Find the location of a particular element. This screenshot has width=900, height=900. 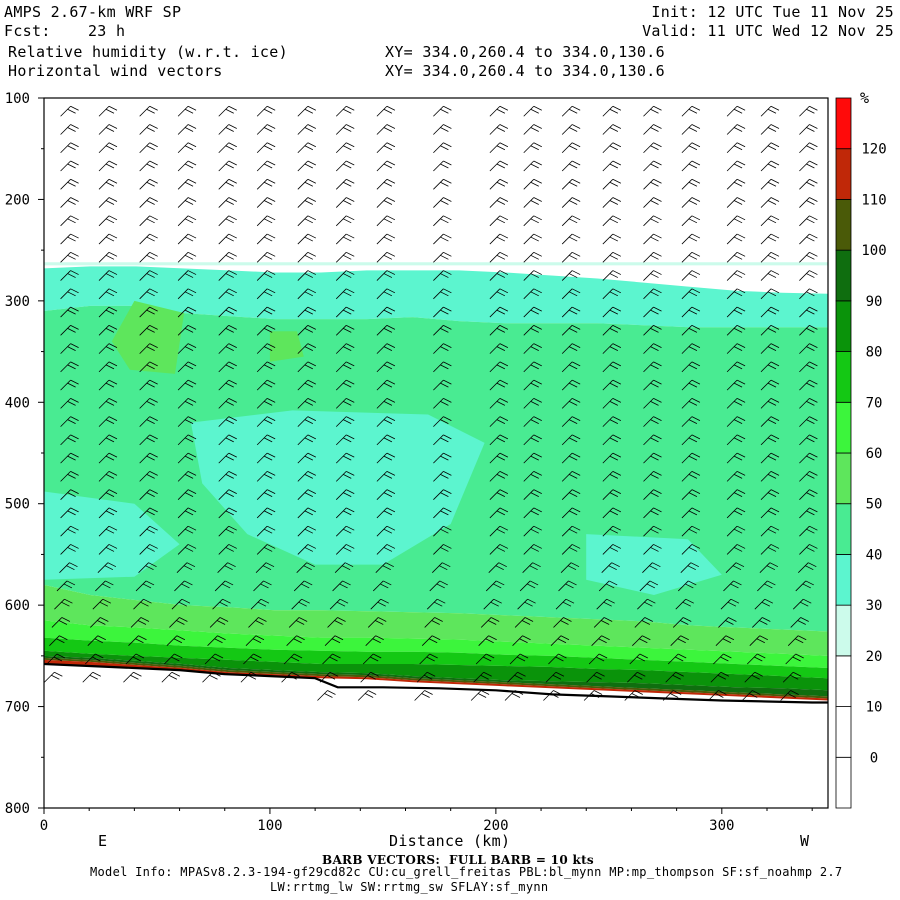

vector-field-name: Horizontal wind vectors is located at coordinates (115, 71).